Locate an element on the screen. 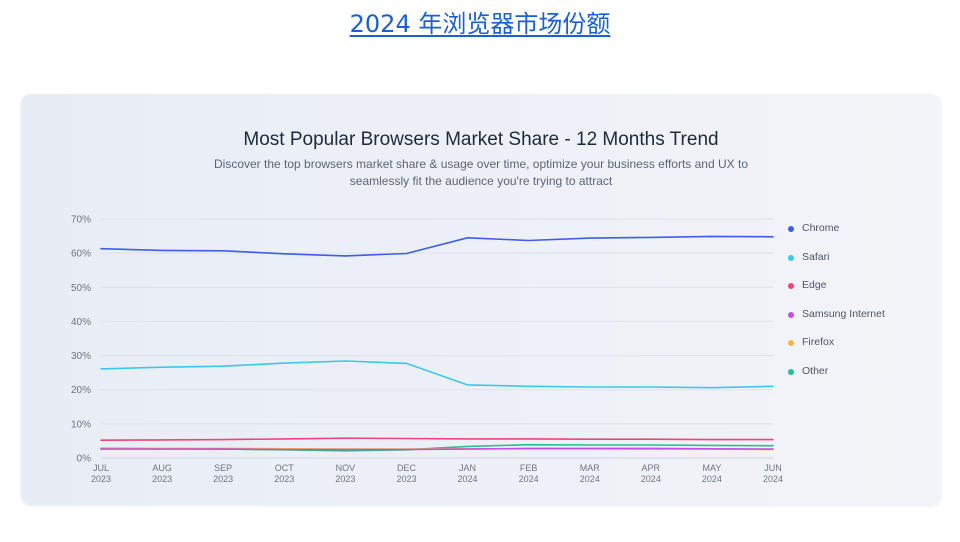  x-tick-month: MAY is located at coordinates (711, 468).